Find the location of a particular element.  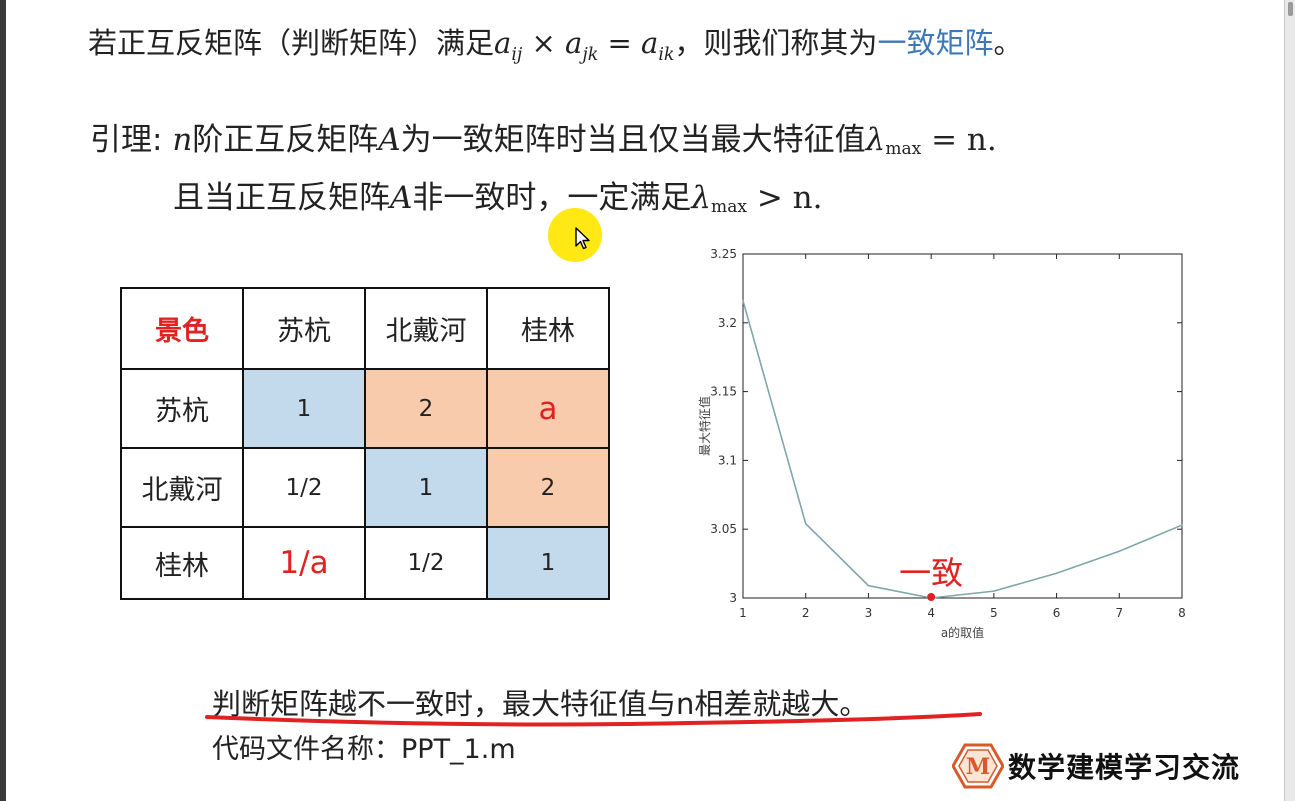

y-tick-label: 3.05 is located at coordinates (723, 529).